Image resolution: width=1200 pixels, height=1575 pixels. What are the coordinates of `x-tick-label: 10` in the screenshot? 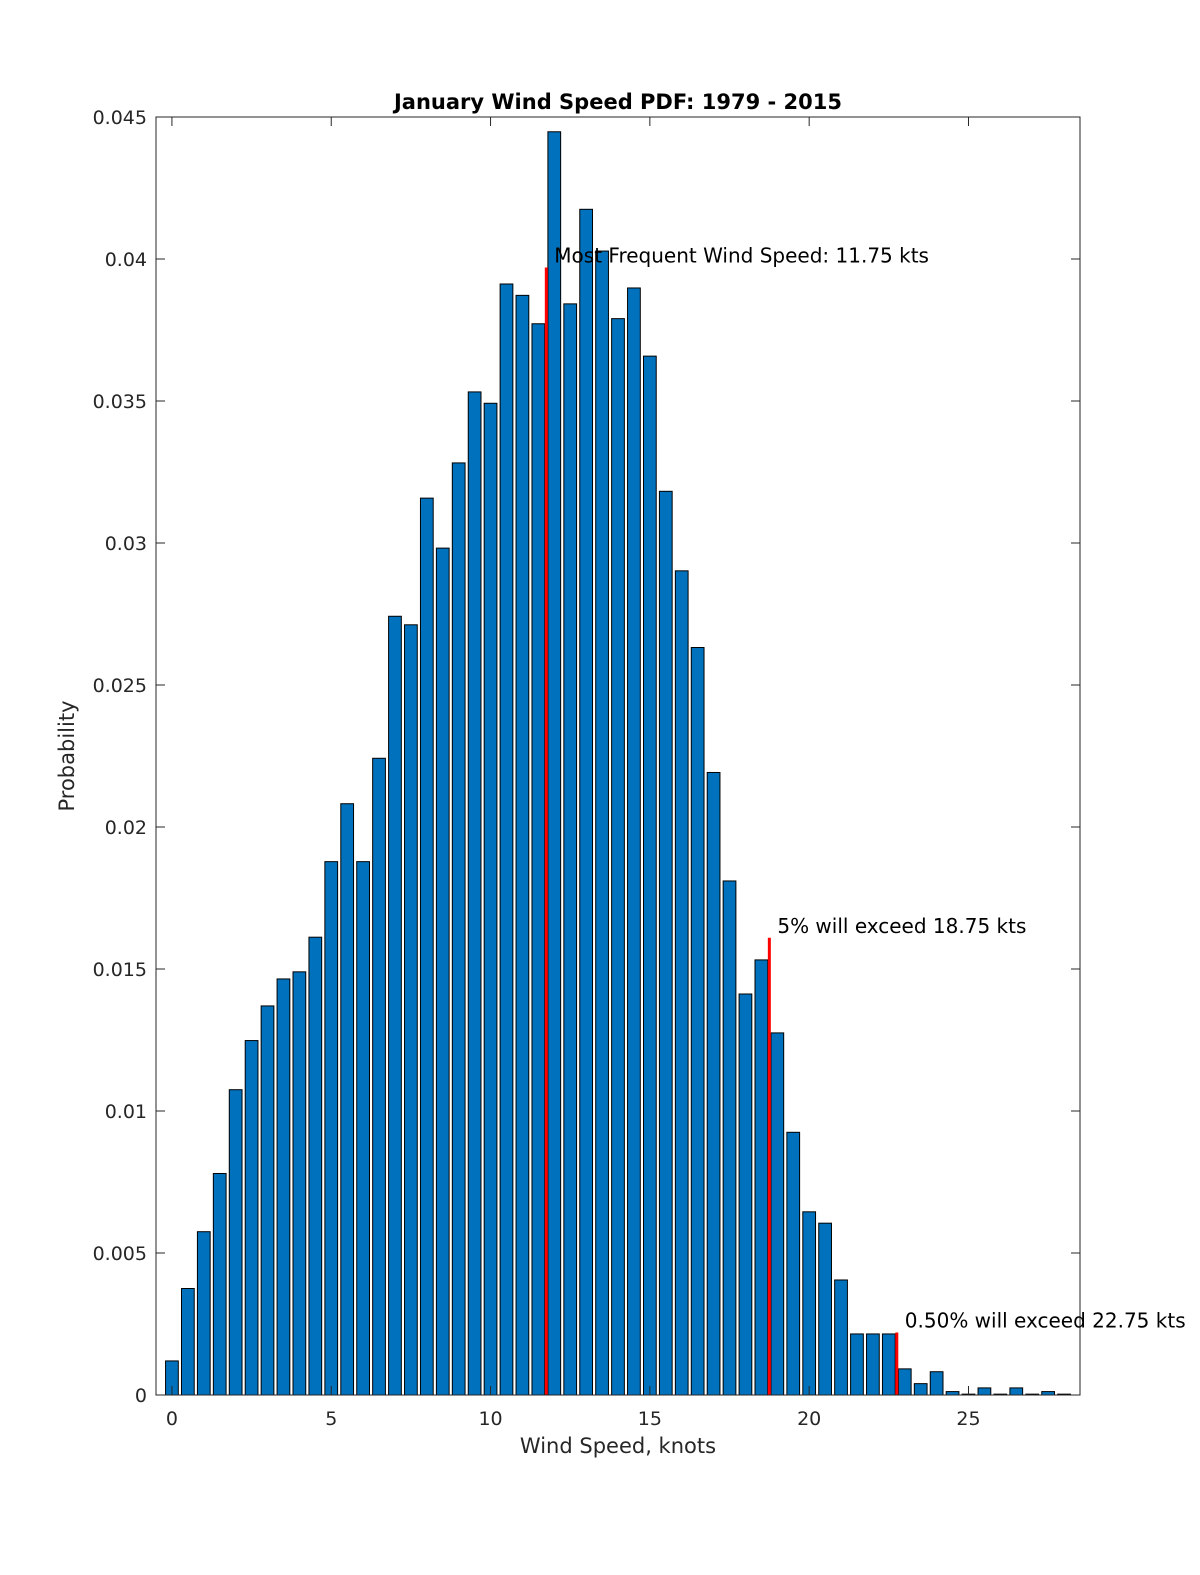 It's located at (490, 1419).